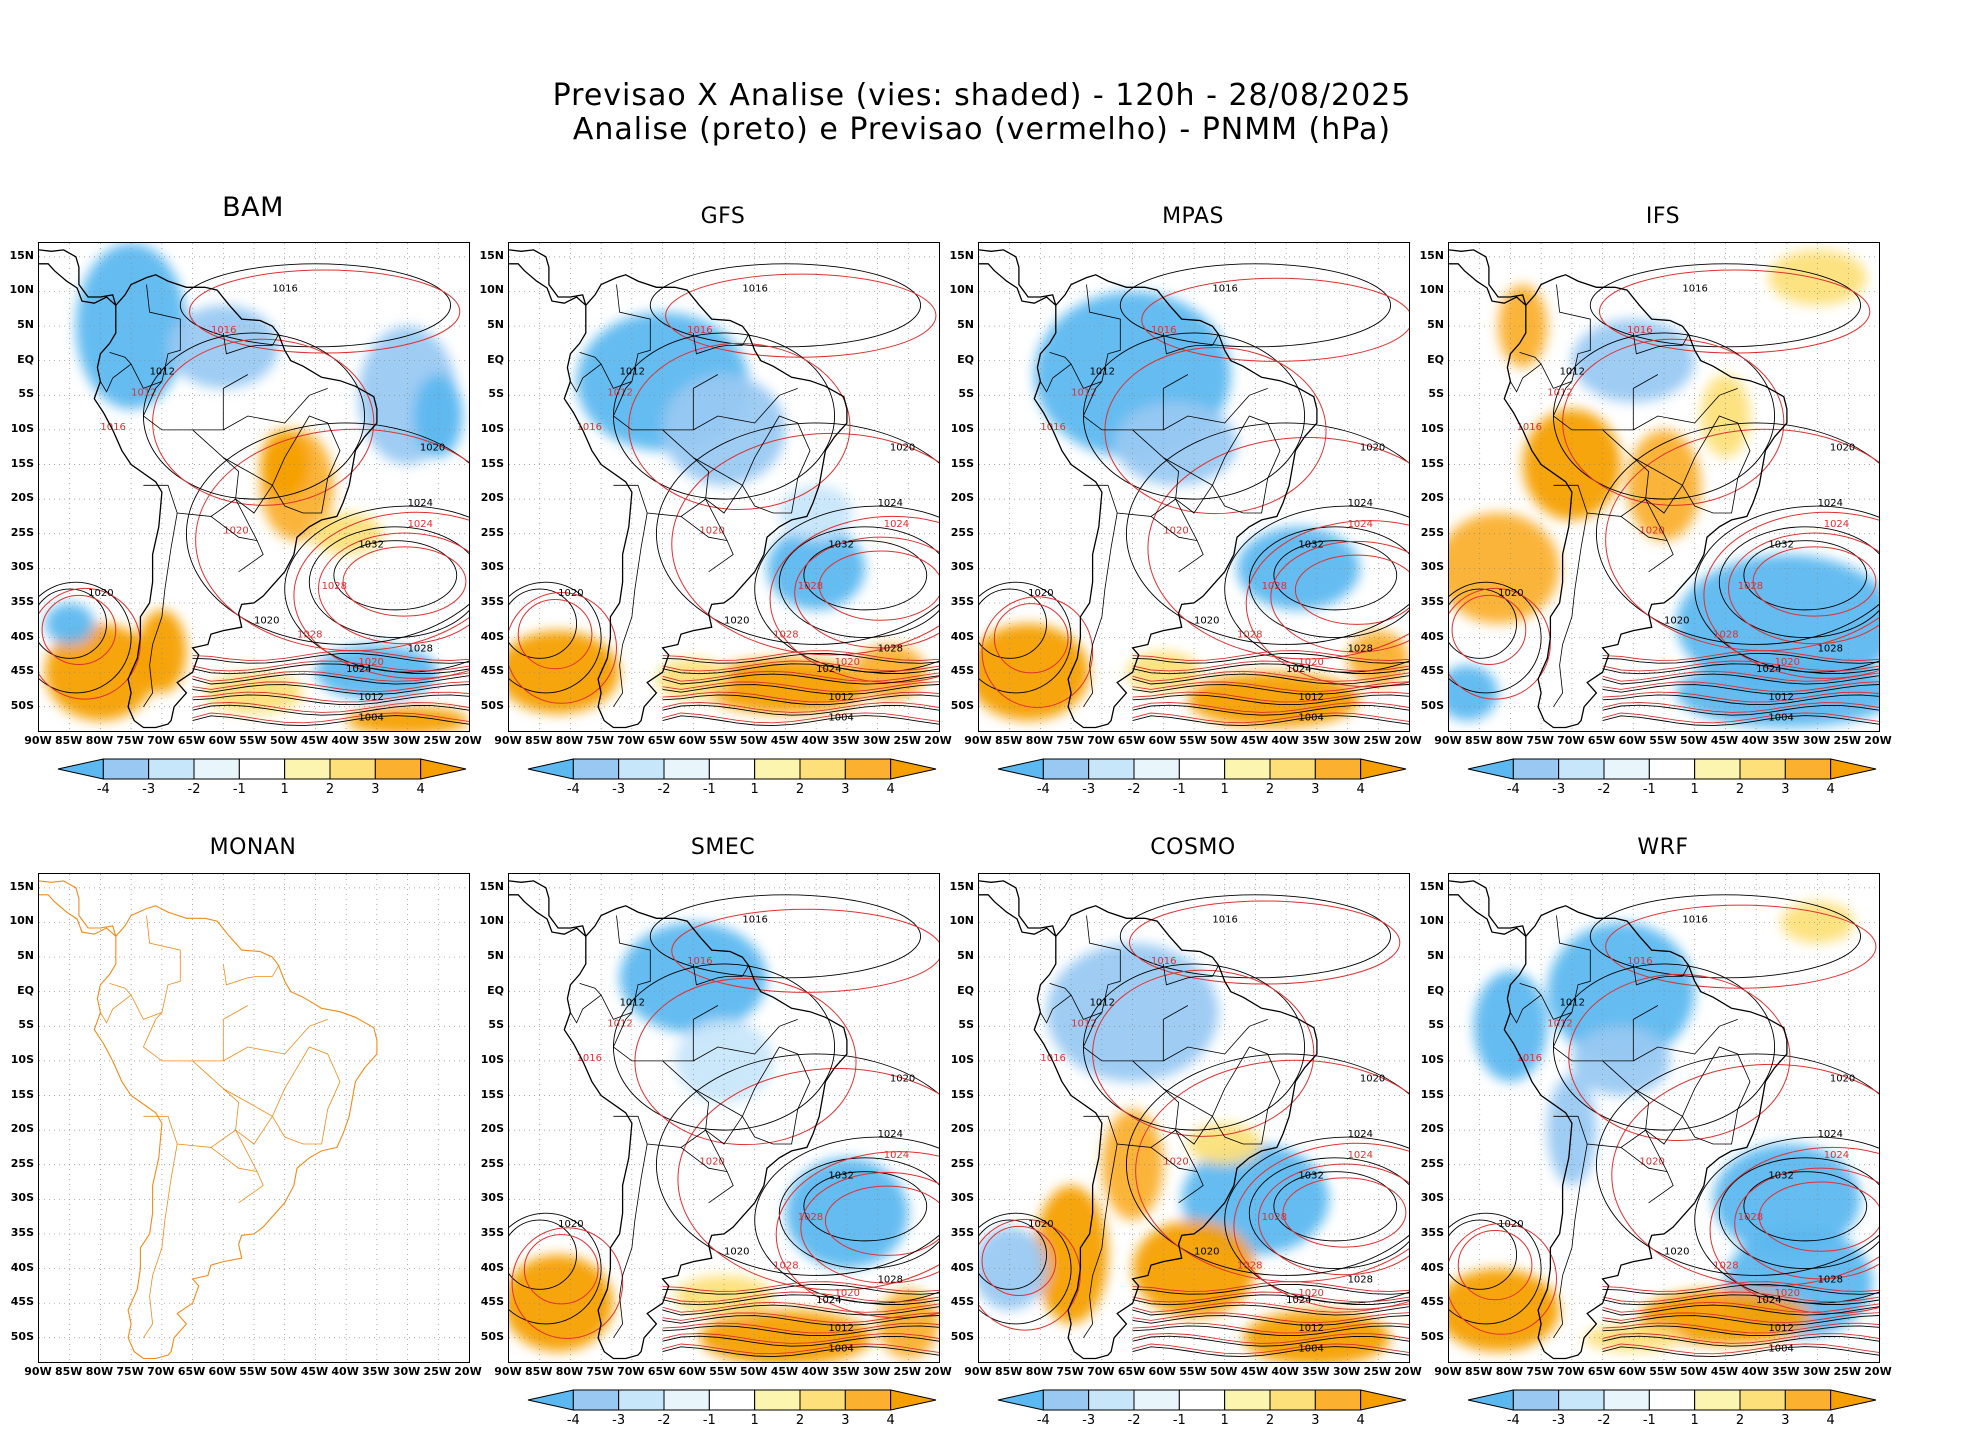 The image size is (1964, 1436). I want to click on analysis-isobar-label: 1012, so click(1780, 1328).